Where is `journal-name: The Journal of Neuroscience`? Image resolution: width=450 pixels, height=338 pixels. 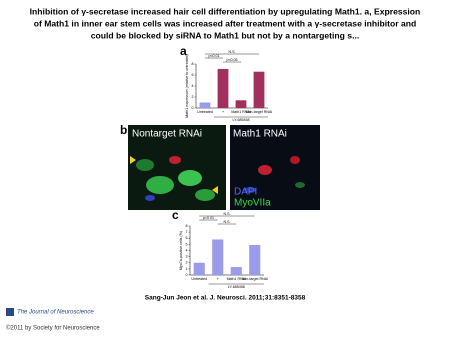 journal-name: The Journal of Neuroscience is located at coordinates (55, 313).